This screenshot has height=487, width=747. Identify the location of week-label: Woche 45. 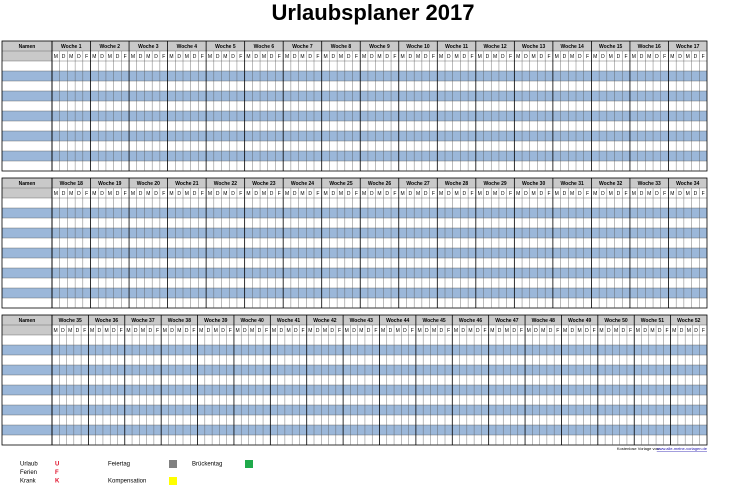
(433, 321).